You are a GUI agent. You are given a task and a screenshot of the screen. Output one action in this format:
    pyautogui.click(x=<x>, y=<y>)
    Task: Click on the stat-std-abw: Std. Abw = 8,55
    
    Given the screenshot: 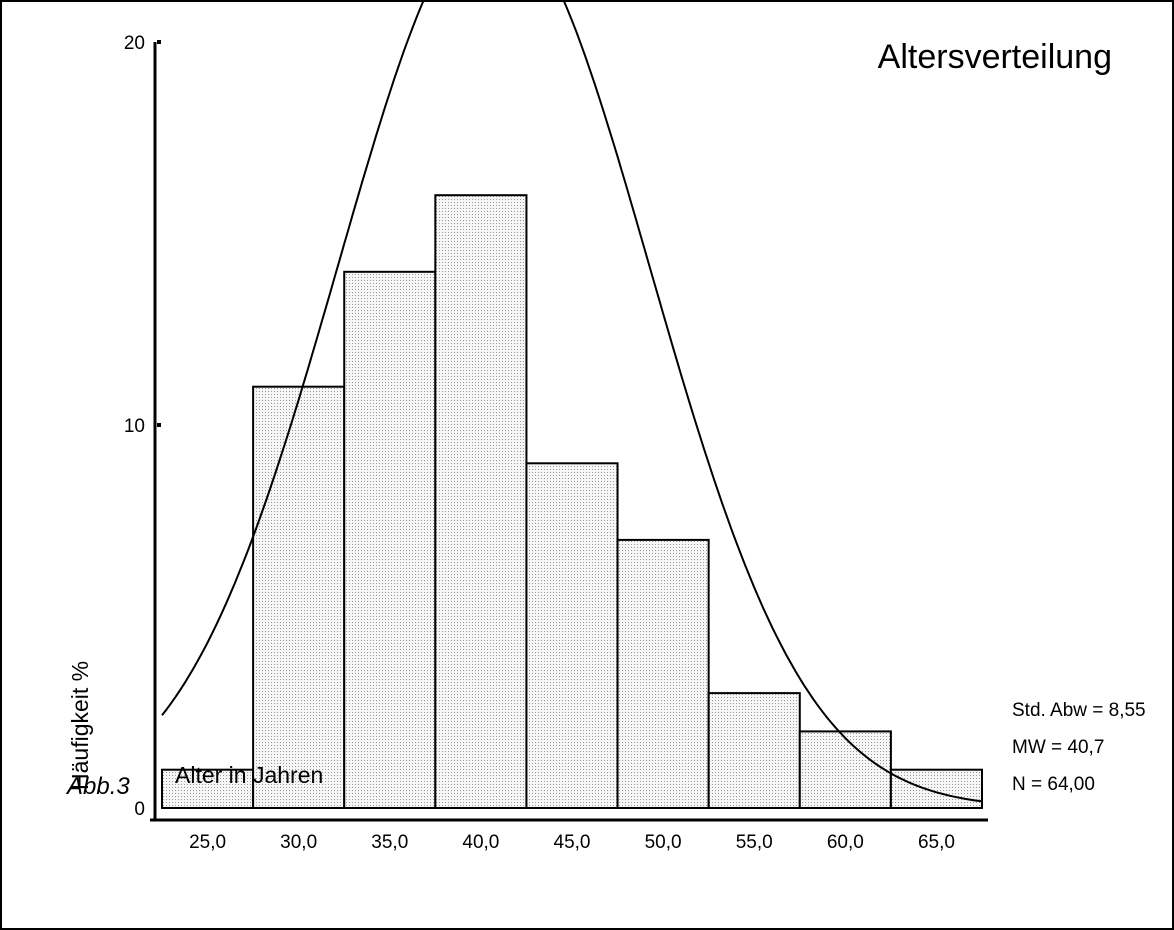 What is the action you would take?
    pyautogui.click(x=1079, y=710)
    